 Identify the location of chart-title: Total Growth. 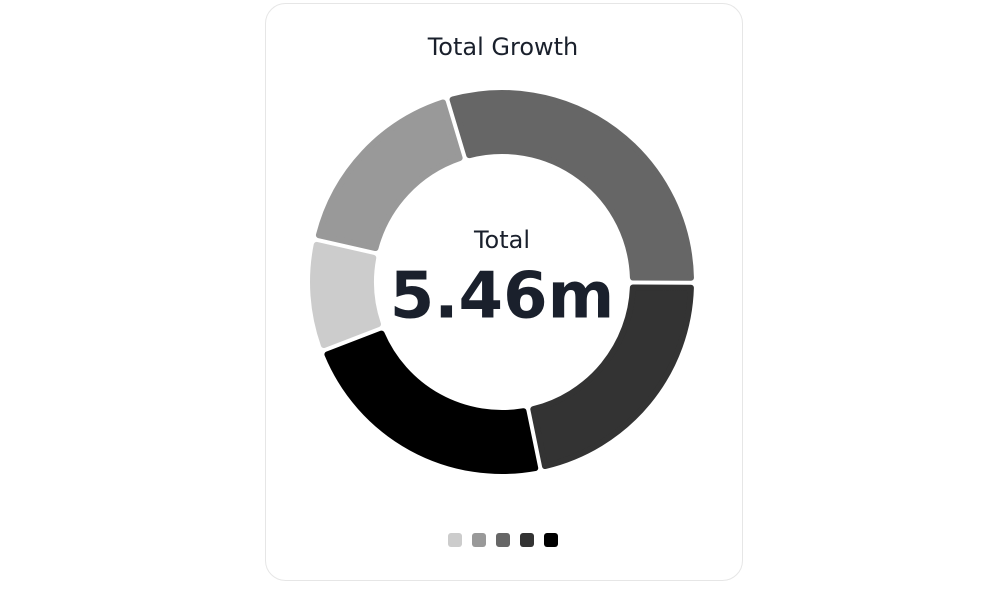
(503, 47).